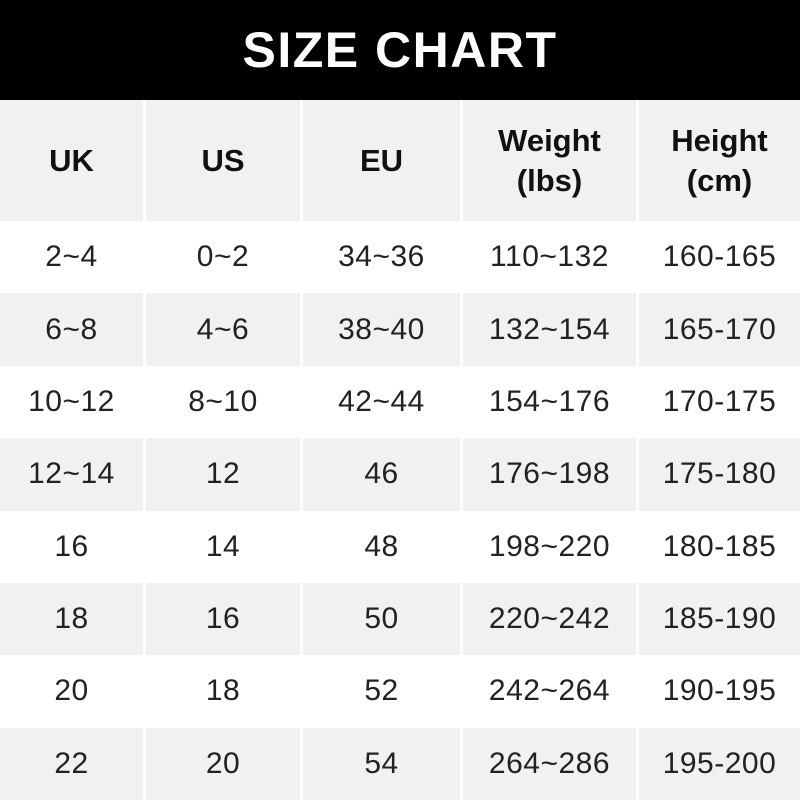 The image size is (800, 800). Describe the element at coordinates (381, 257) in the screenshot. I see `cell-eu-row1: 34~36` at that location.